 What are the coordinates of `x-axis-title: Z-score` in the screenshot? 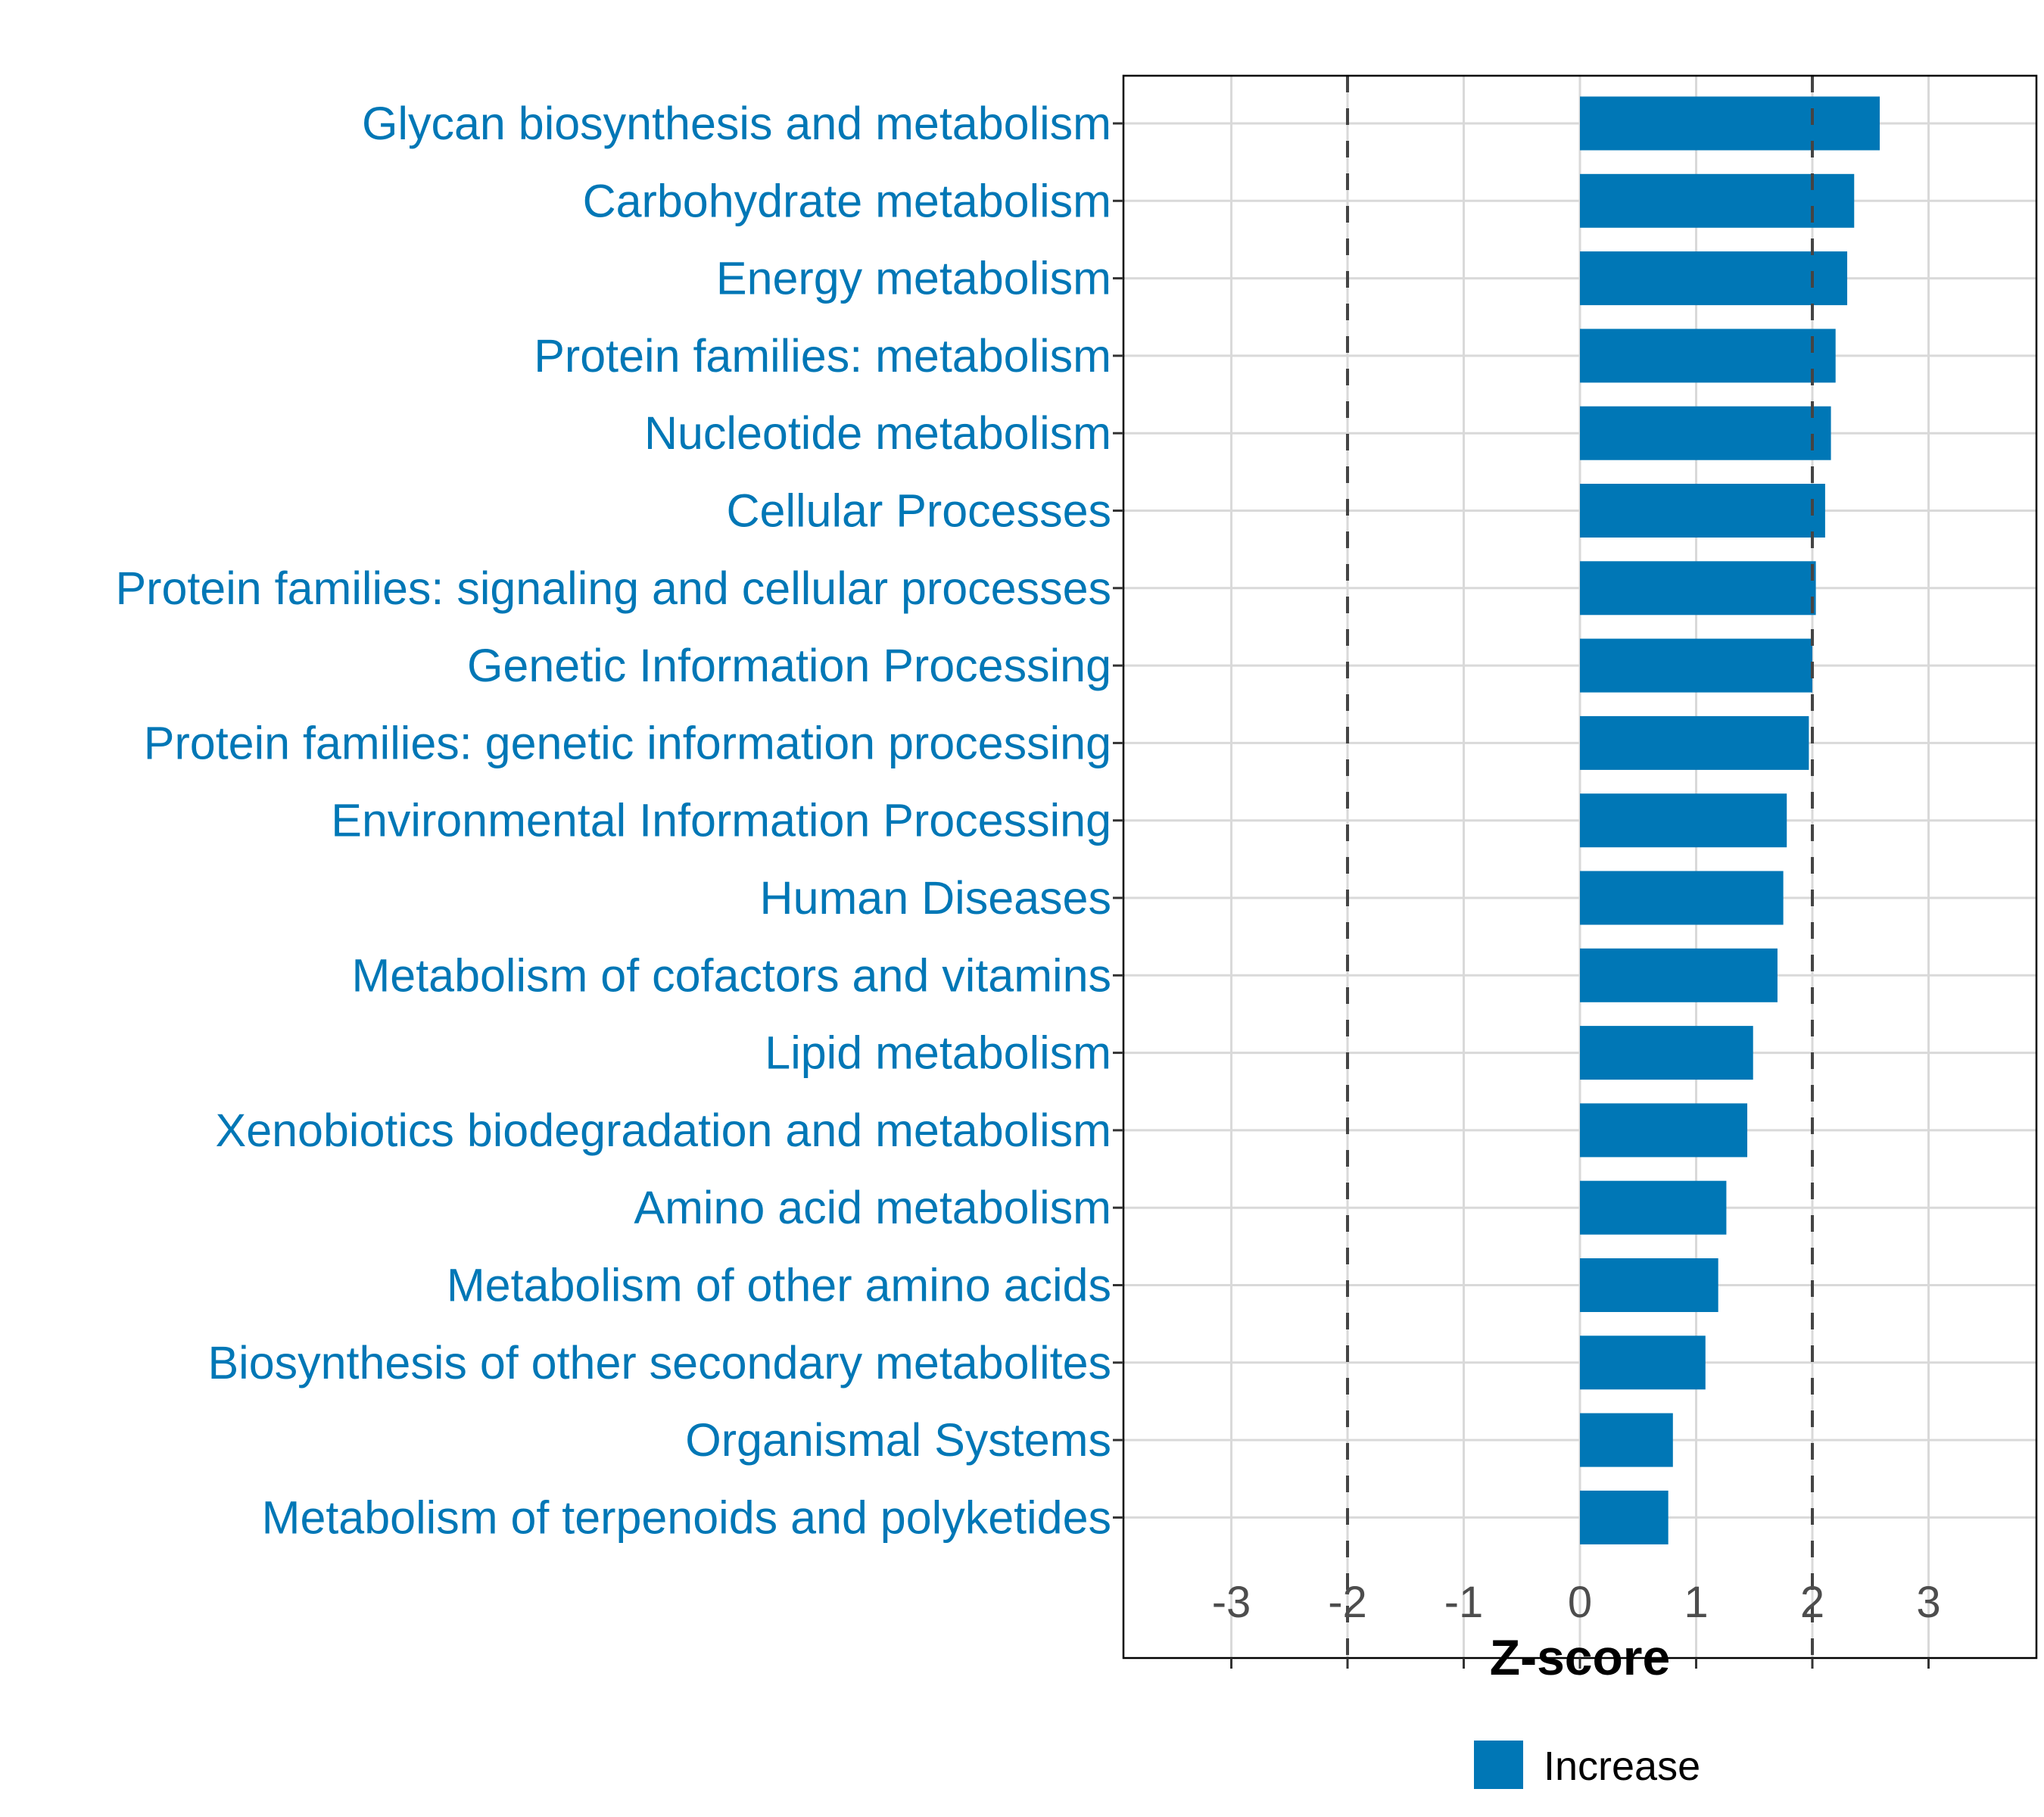 It's located at (1580, 1657).